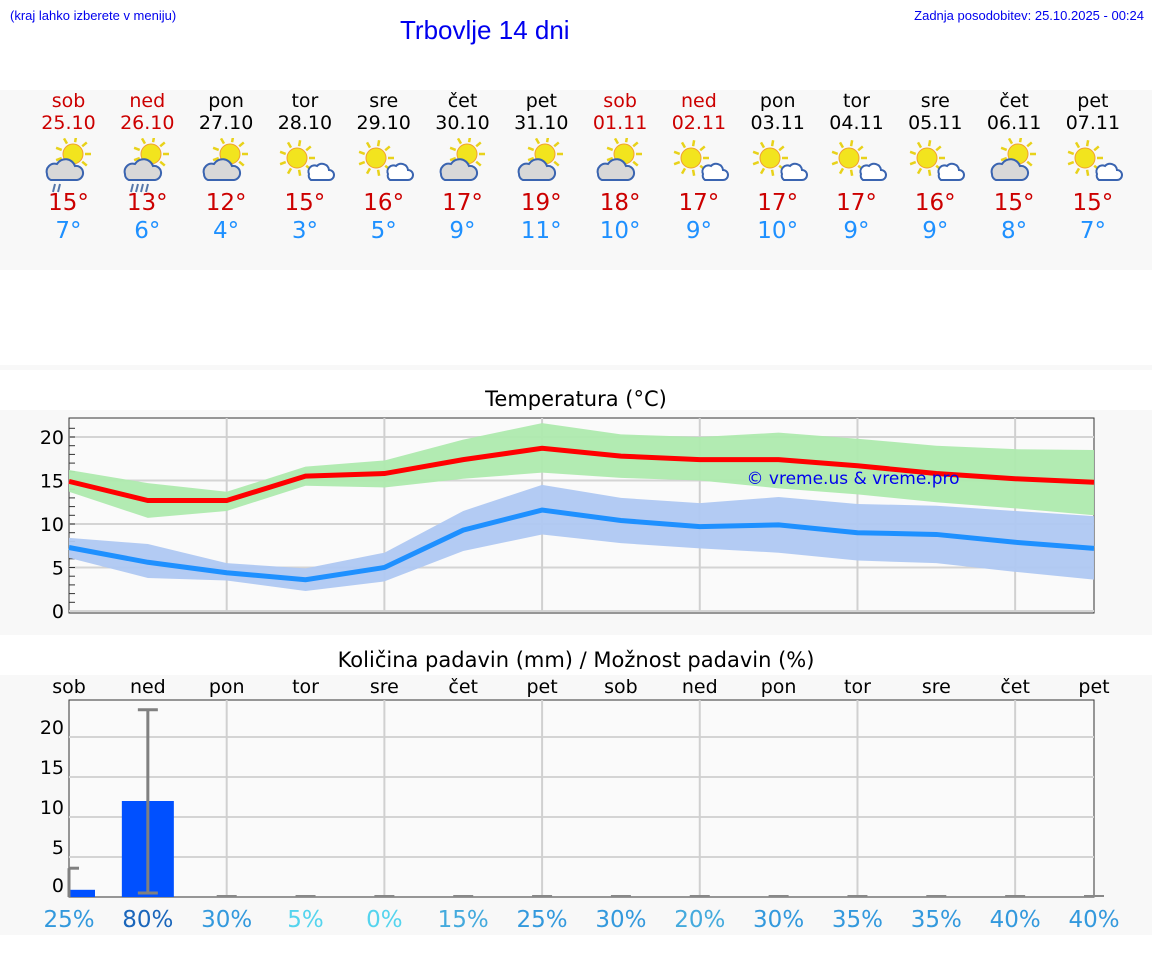 The height and width of the screenshot is (975, 1152). Describe the element at coordinates (485, 30) in the screenshot. I see `page-title: Trbovlje 14 dni` at that location.